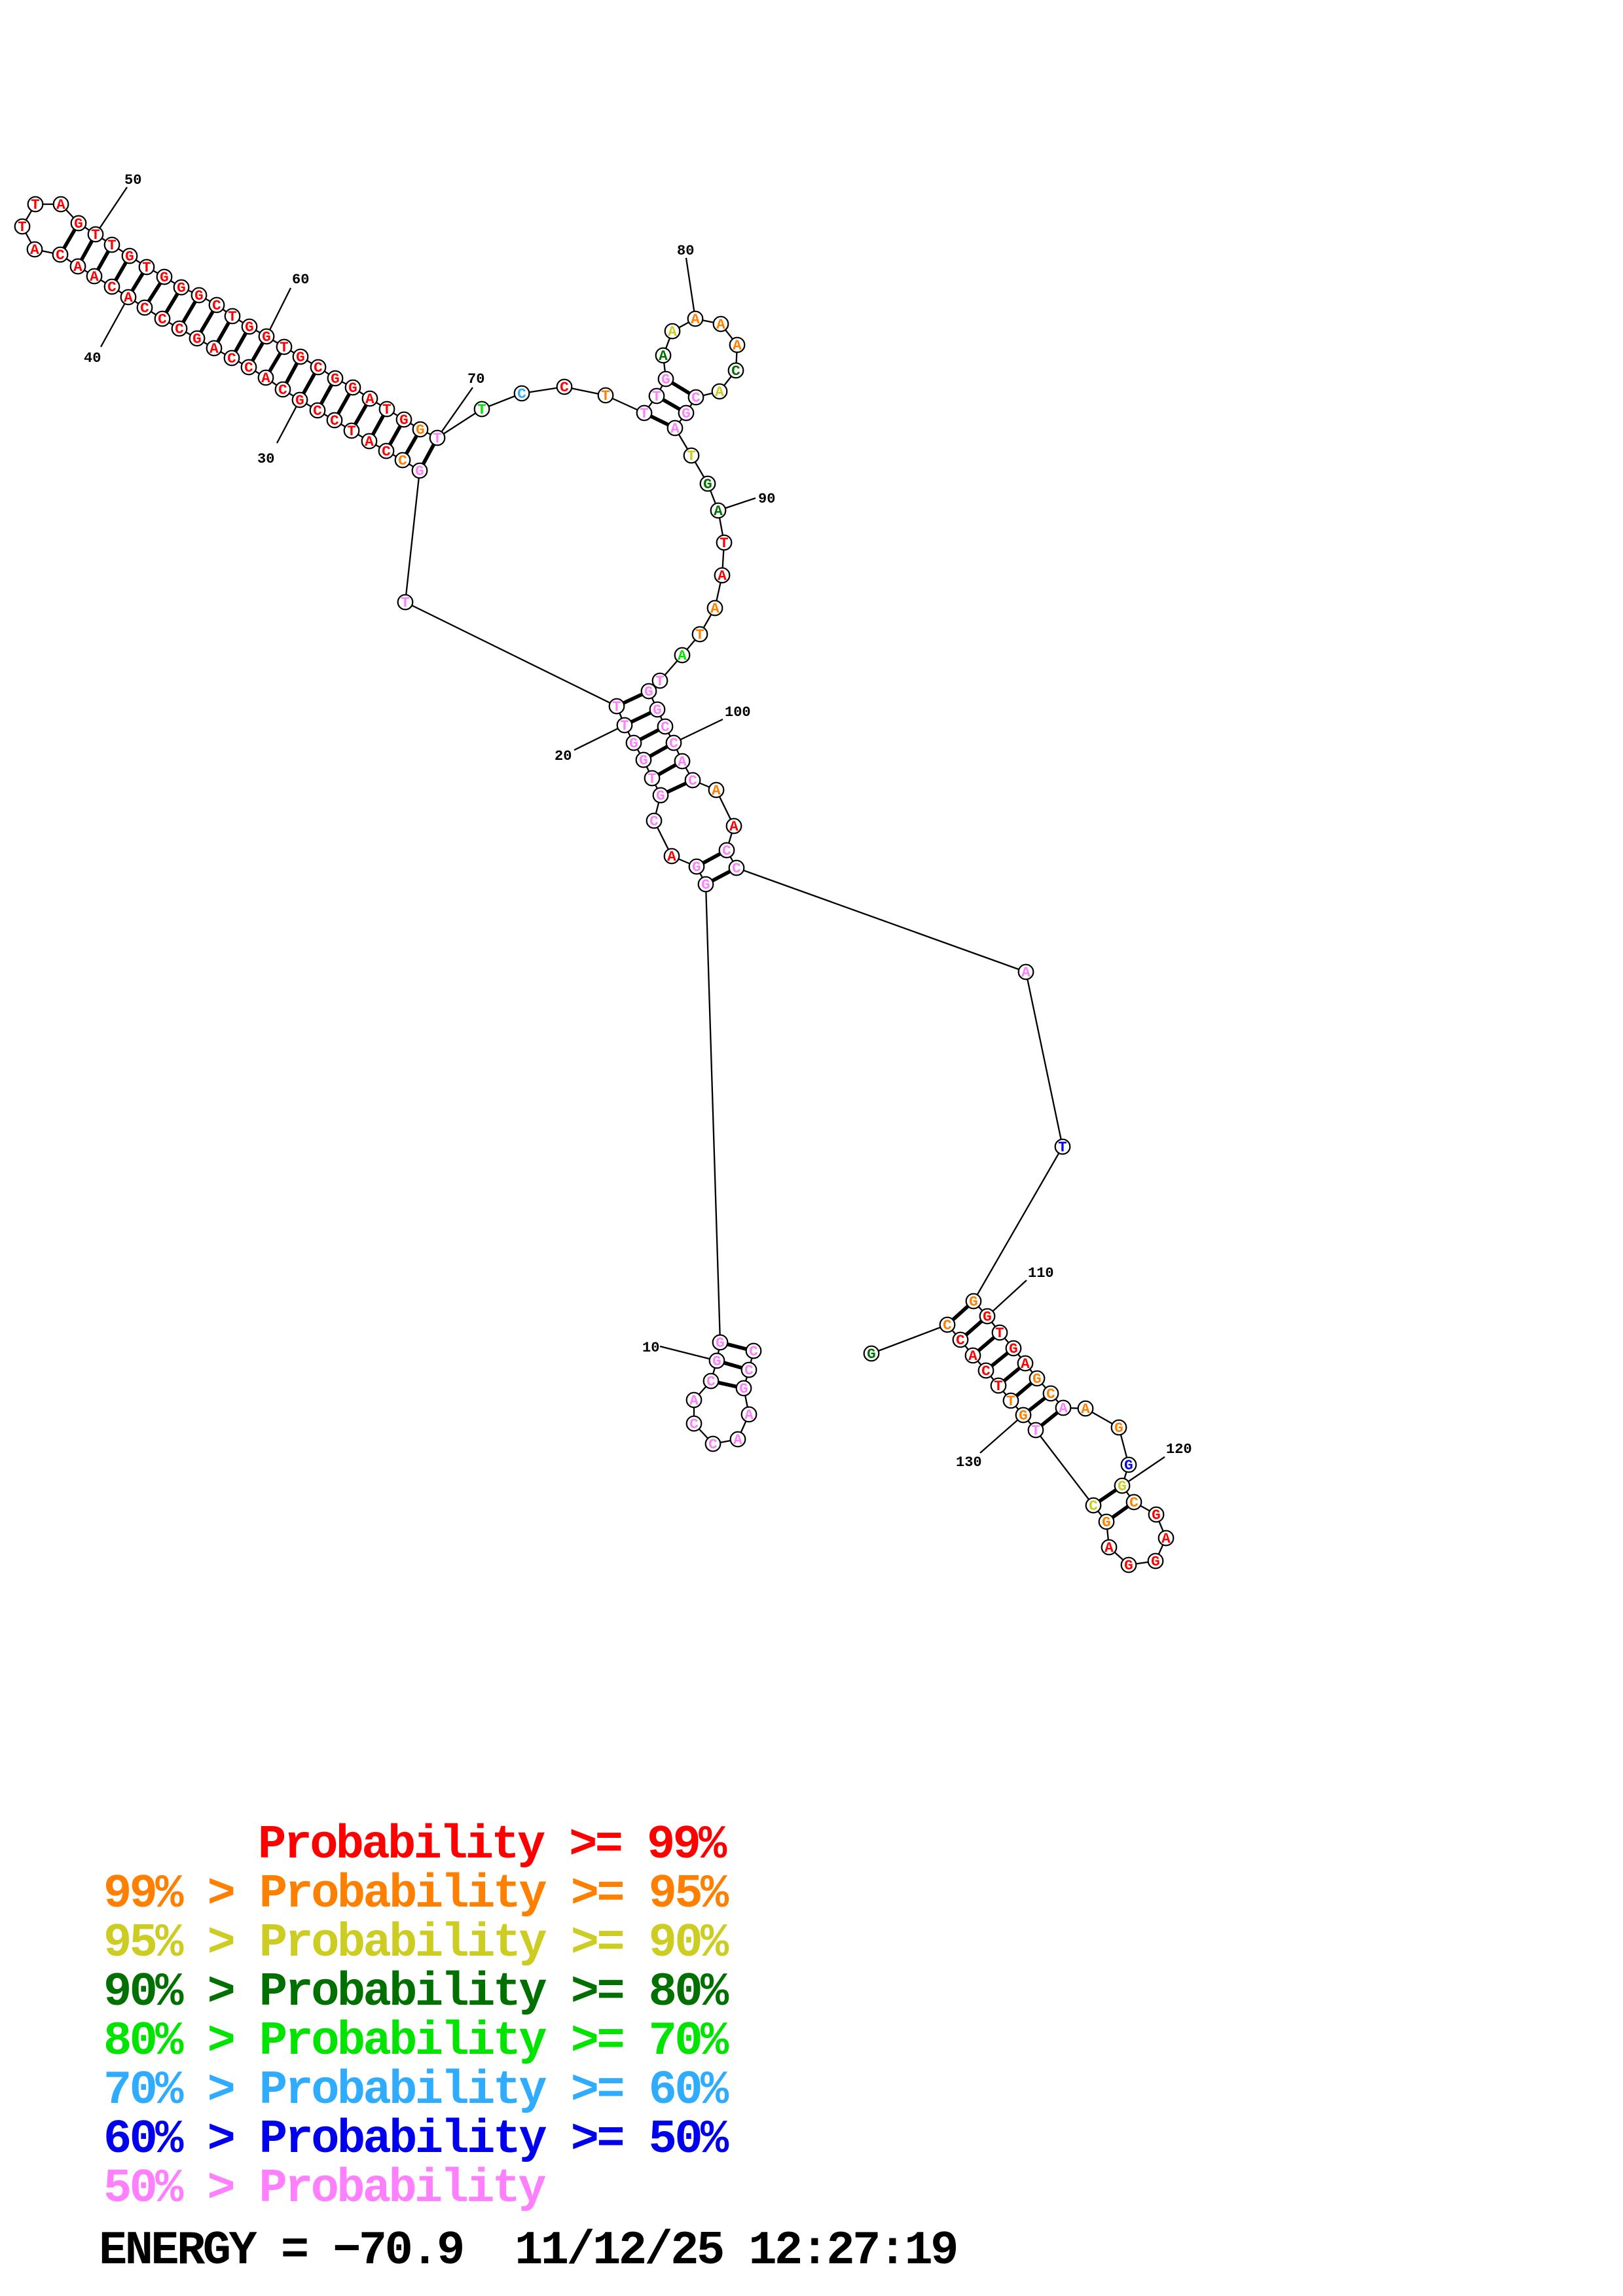 The image size is (1623, 2296). What do you see at coordinates (492, 1845) in the screenshot?
I see `svg-text: Probability >= 99%` at bounding box center [492, 1845].